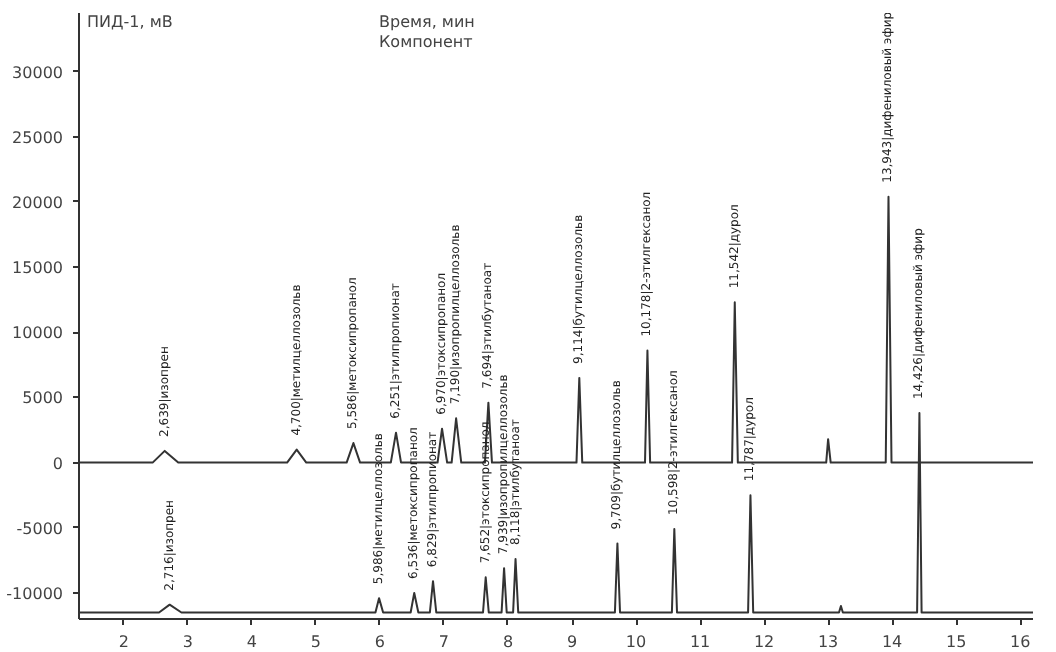  I want to click on x-tick-label: 14, so click(892, 642).